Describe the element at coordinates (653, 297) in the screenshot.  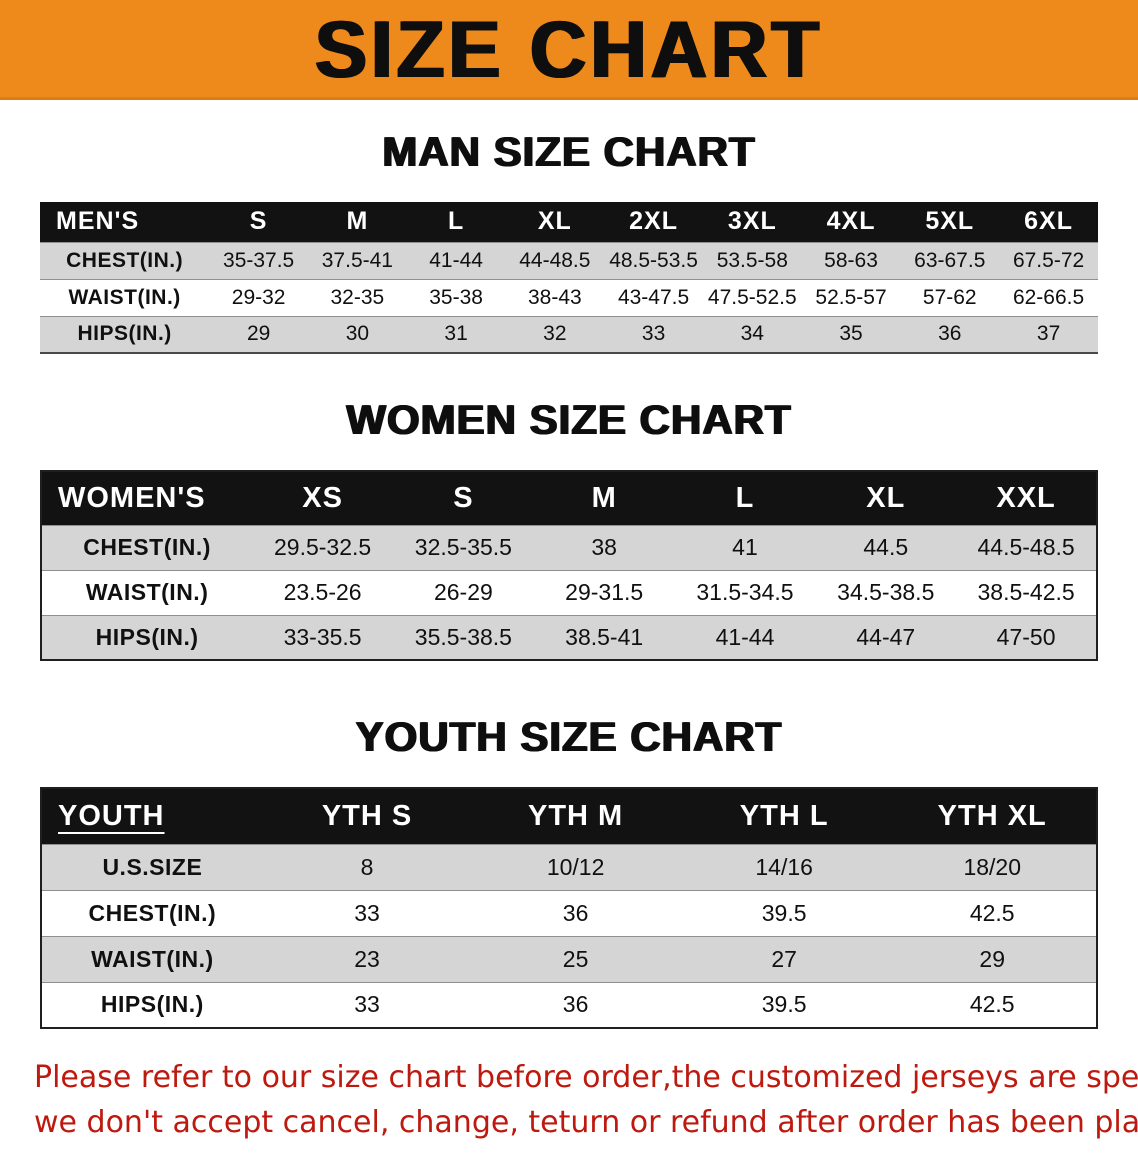
I see `measure-value: 43-47.5` at that location.